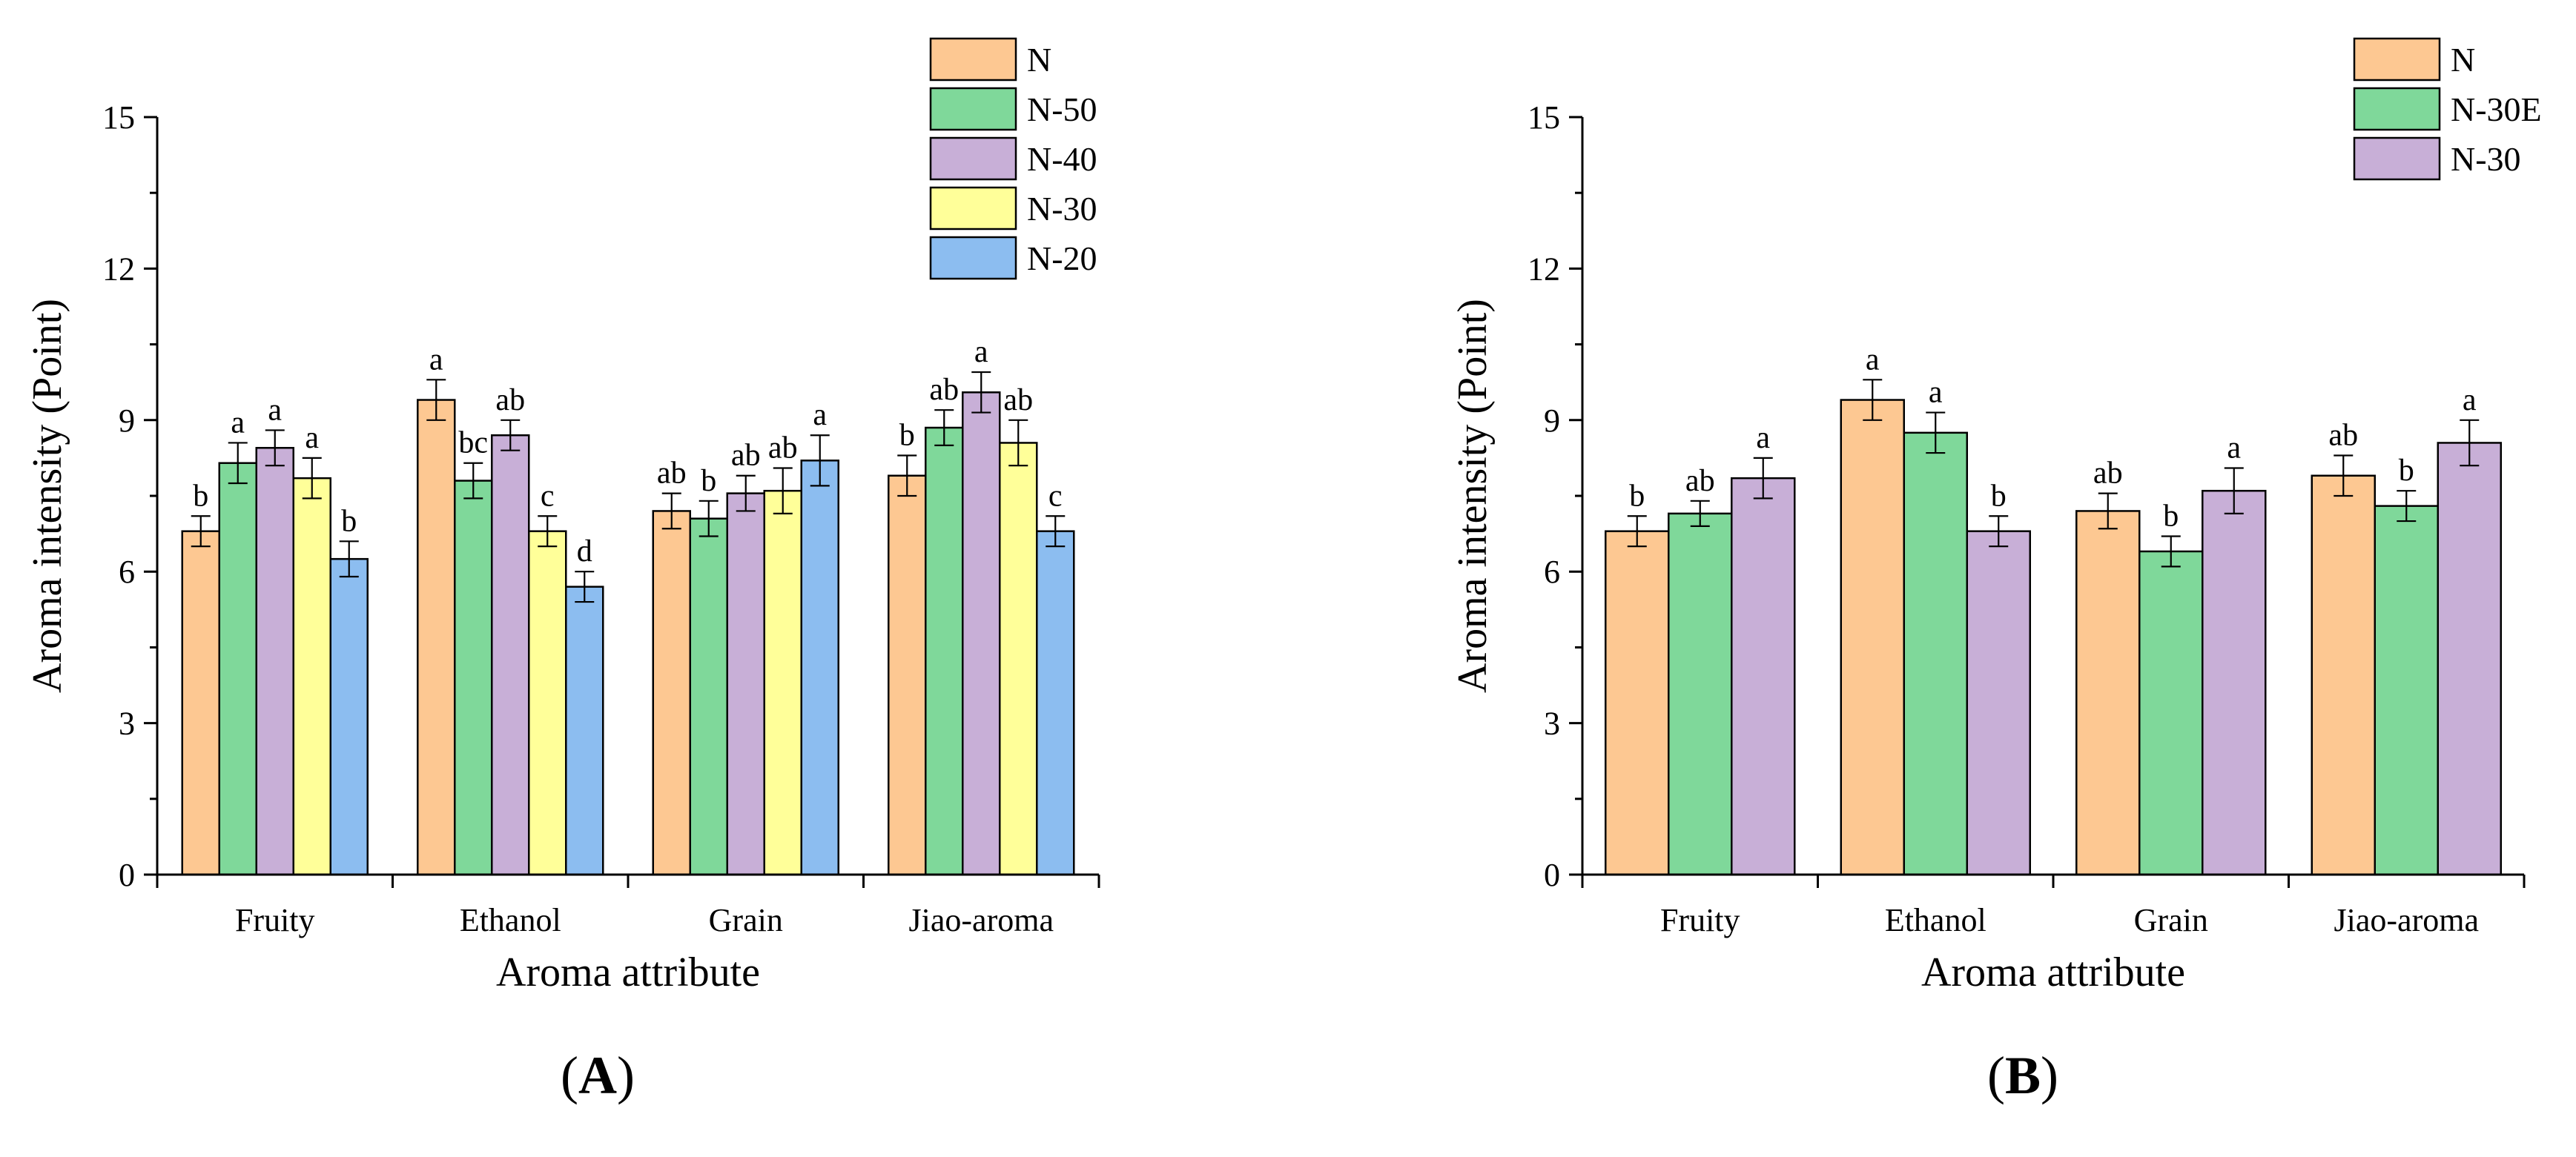 The width and height of the screenshot is (2576, 1157). What do you see at coordinates (671, 511) in the screenshot?
I see `error-bar-n-grain` at bounding box center [671, 511].